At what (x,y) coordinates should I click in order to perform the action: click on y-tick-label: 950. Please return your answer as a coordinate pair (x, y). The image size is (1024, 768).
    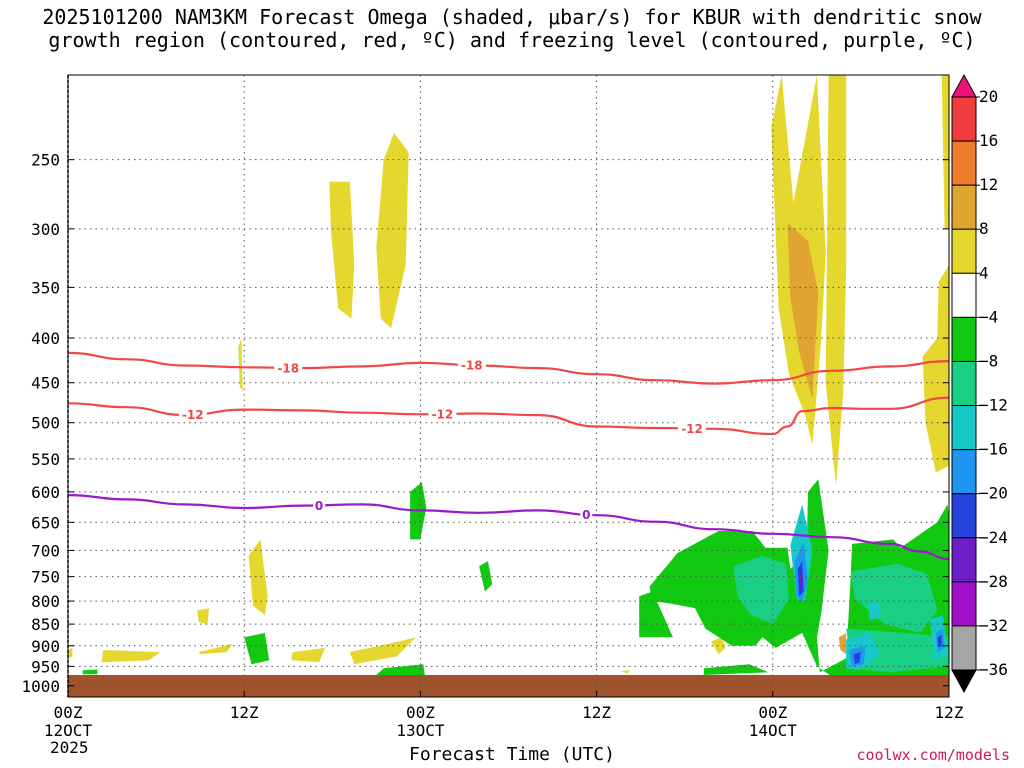
    Looking at the image, I should click on (45, 666).